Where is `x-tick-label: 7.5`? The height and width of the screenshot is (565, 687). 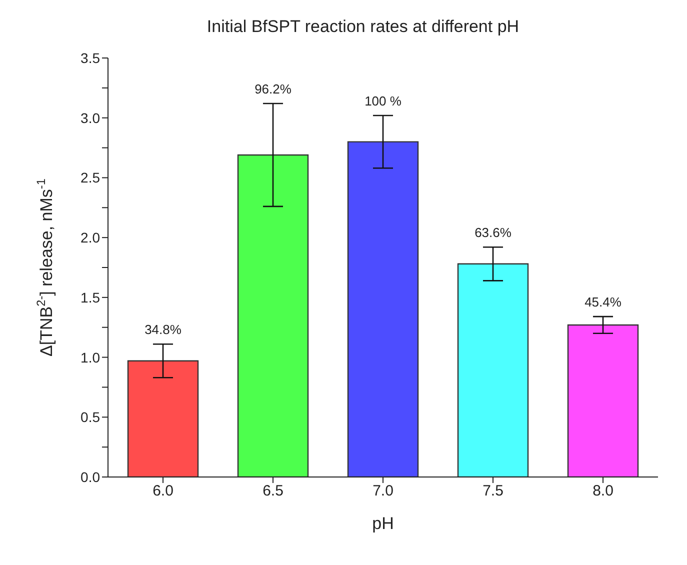
x-tick-label: 7.5 is located at coordinates (493, 491).